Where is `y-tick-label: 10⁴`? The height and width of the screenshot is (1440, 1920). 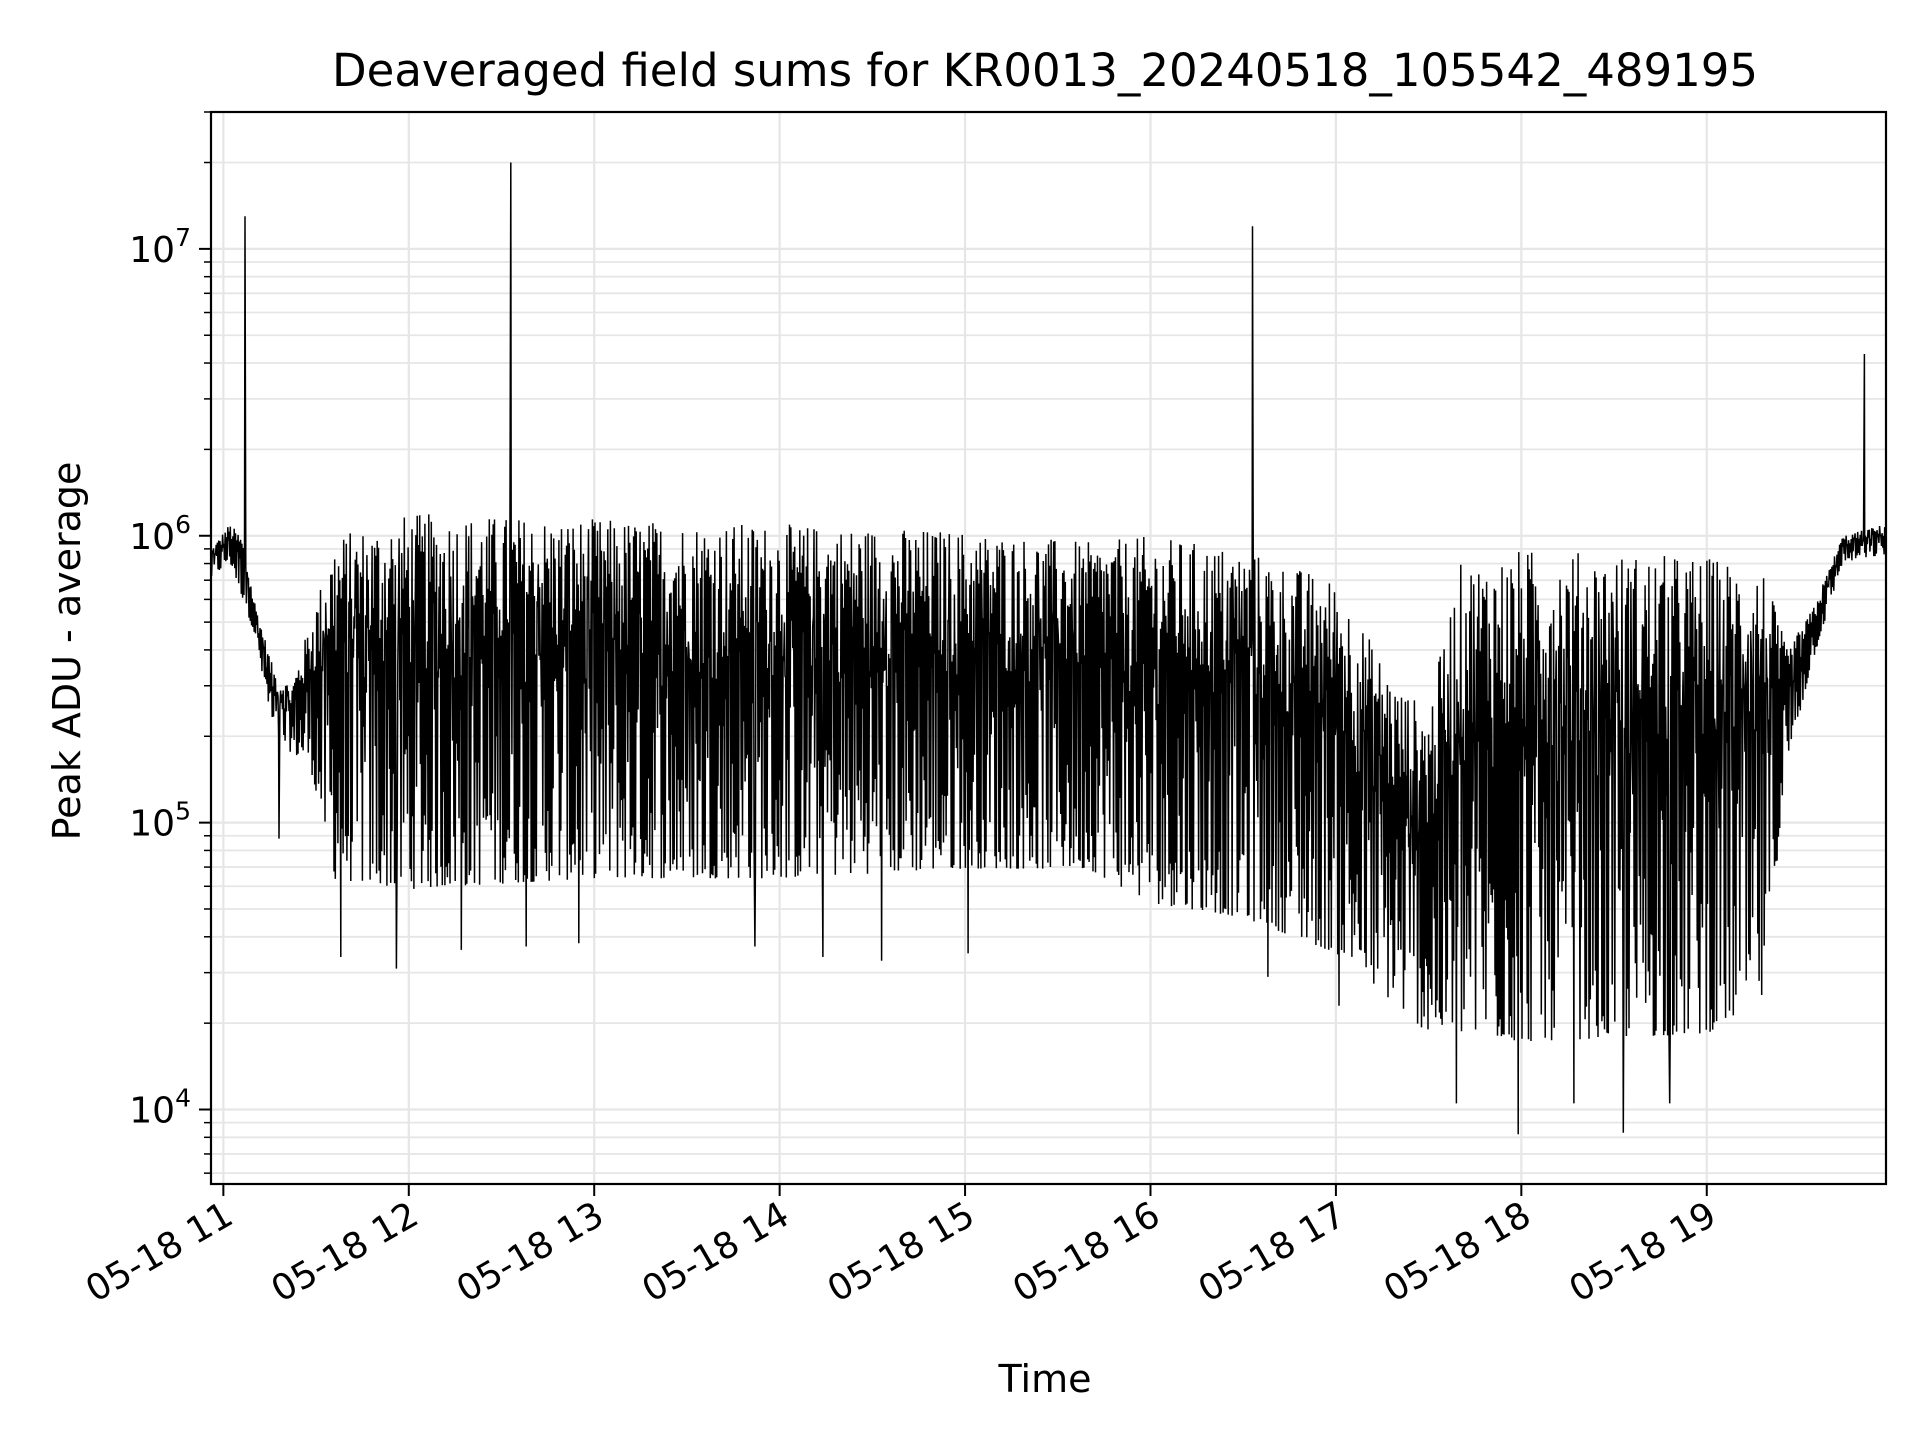 y-tick-label: 10⁴ is located at coordinates (160, 1108).